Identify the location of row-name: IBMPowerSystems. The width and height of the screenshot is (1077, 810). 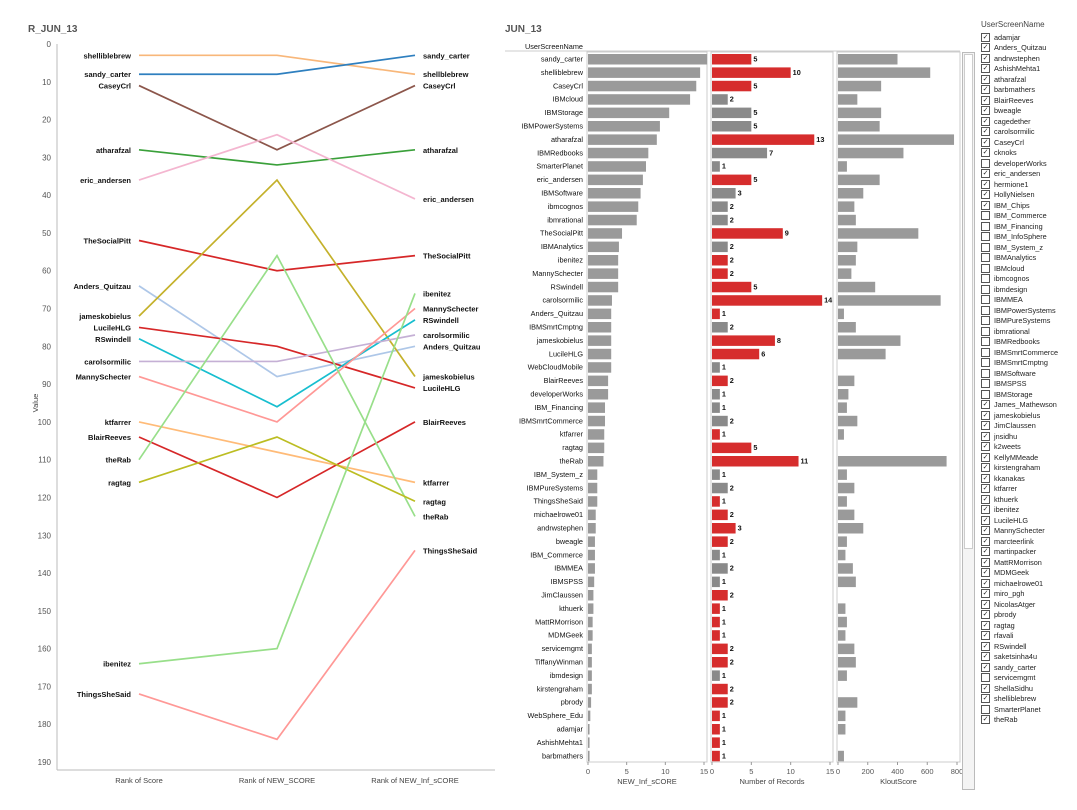
(552, 126).